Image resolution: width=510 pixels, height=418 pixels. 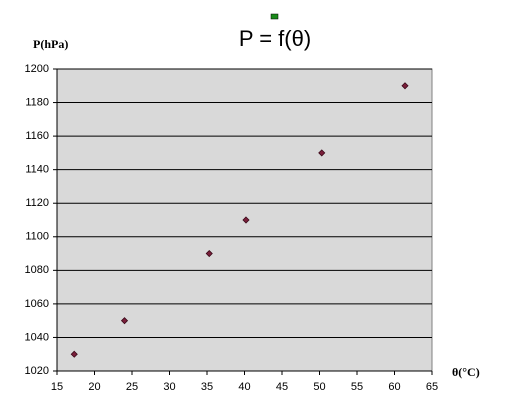 I want to click on y-tick-label: 1140, so click(x=37, y=170).